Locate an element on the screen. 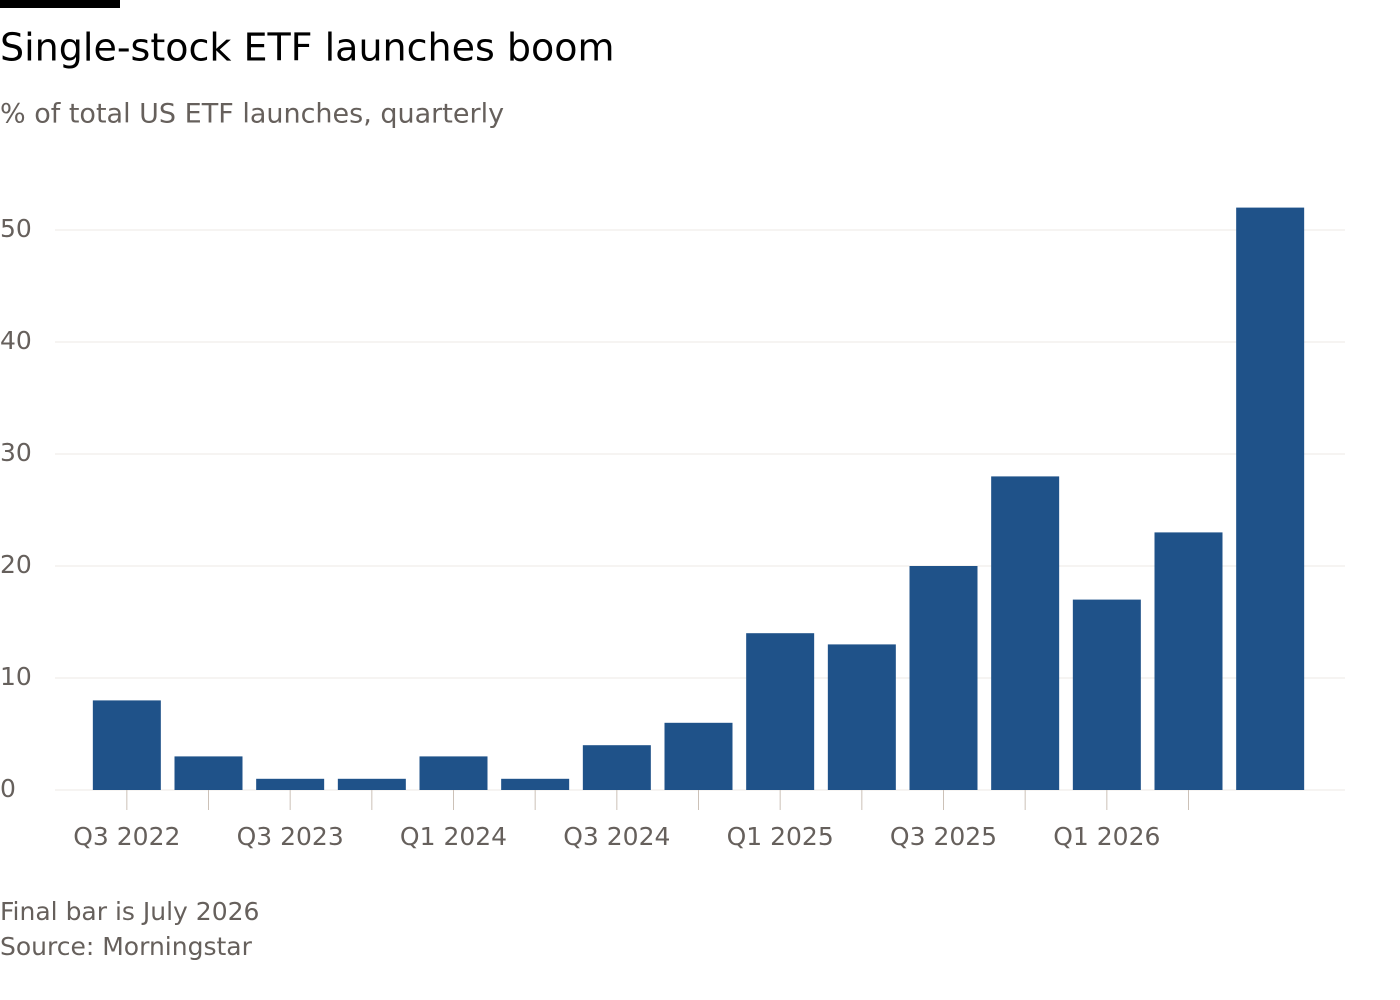 The width and height of the screenshot is (1400, 1000). brand-bar is located at coordinates (60, 4).